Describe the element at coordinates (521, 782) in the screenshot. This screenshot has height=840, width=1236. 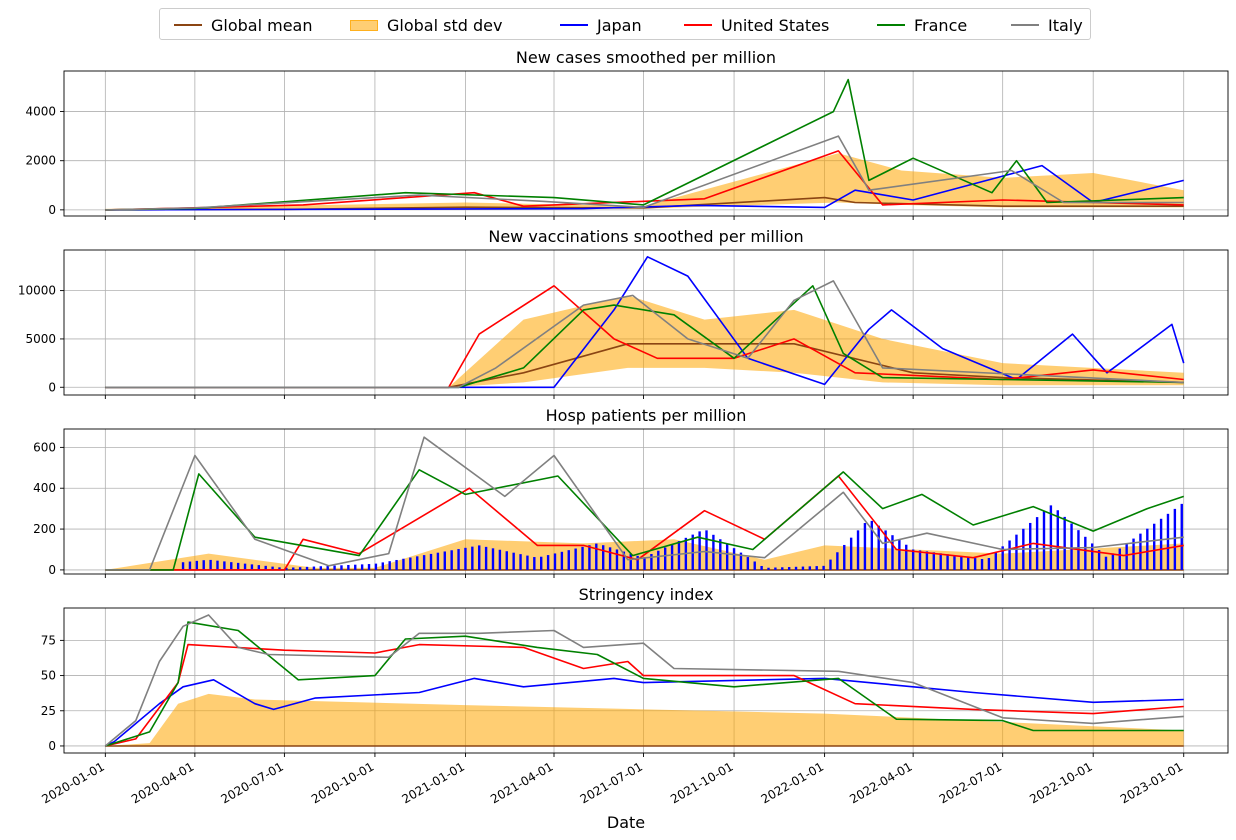
I see `x-tick-label: 2021-04-01` at that location.